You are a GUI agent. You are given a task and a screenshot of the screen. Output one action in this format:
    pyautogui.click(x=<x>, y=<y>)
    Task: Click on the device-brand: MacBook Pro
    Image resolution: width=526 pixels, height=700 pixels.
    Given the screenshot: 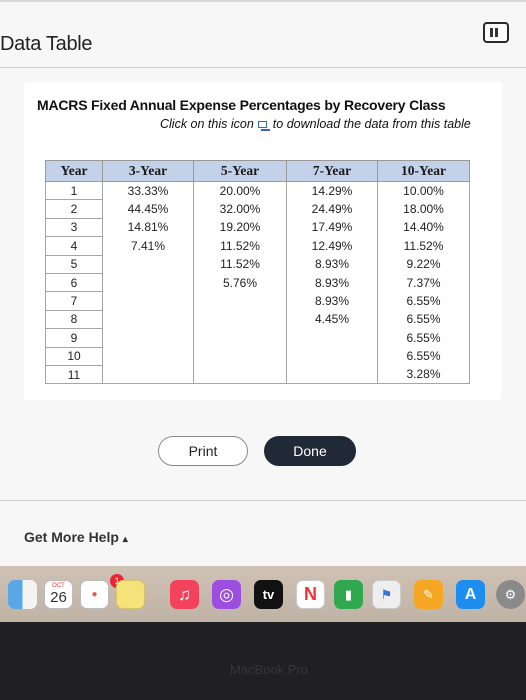 What is the action you would take?
    pyautogui.click(x=269, y=669)
    